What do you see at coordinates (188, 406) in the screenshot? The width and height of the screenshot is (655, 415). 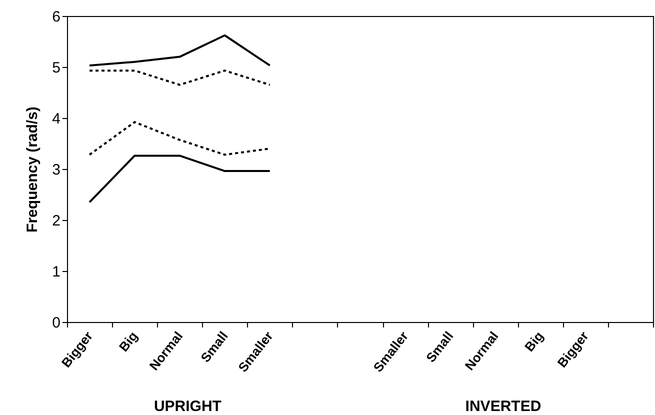 I see `text: UPRIGHT` at bounding box center [188, 406].